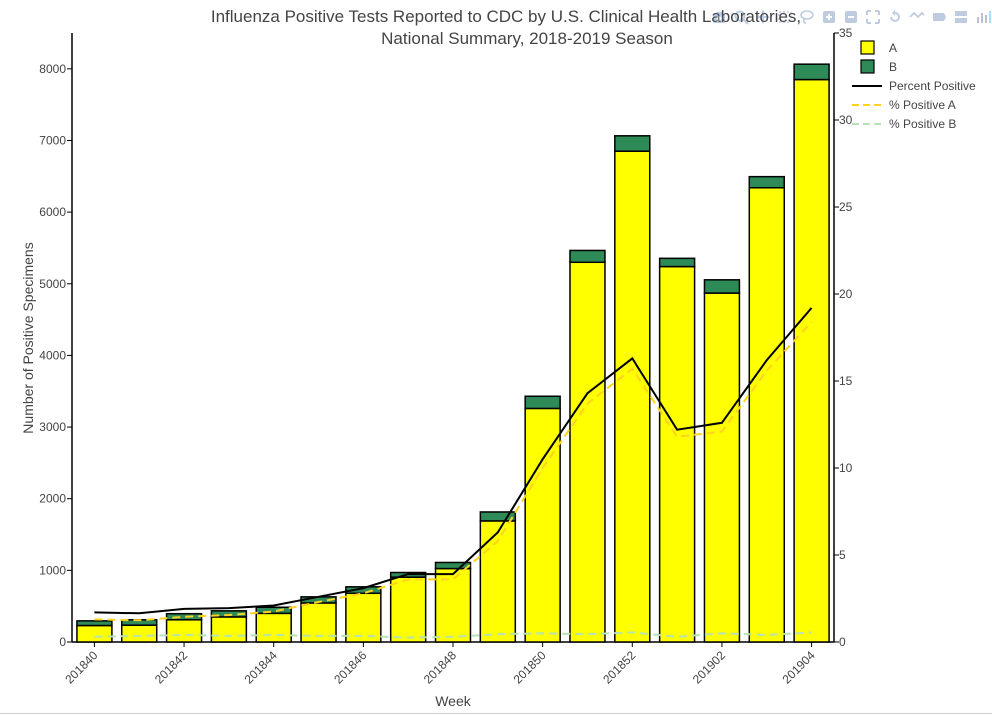 This screenshot has width=992, height=716. What do you see at coordinates (939, 17) in the screenshot?
I see `hover-closest-icon` at bounding box center [939, 17].